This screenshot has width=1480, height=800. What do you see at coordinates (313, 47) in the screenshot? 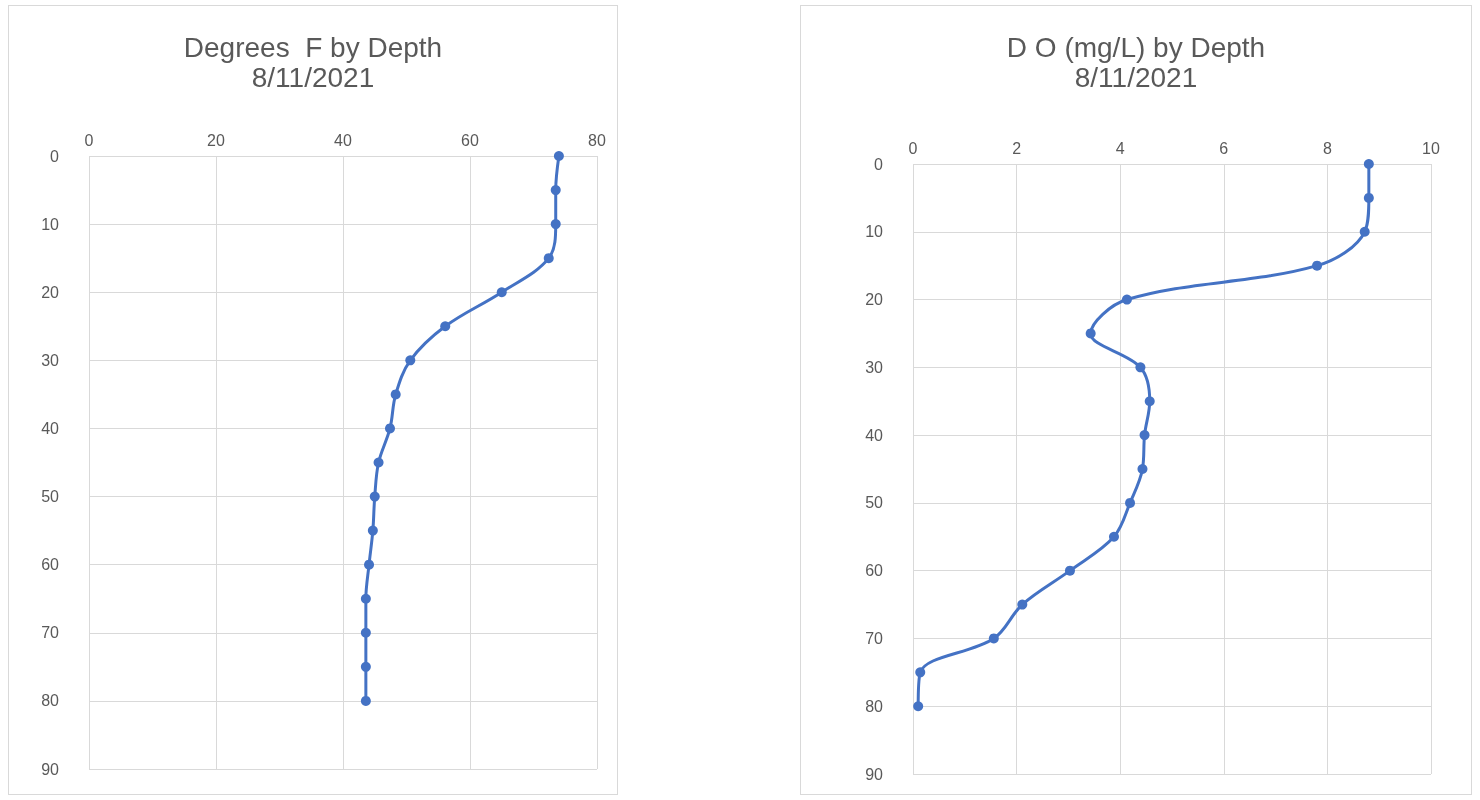
I see `chart-title: Degrees F by Depth` at bounding box center [313, 47].